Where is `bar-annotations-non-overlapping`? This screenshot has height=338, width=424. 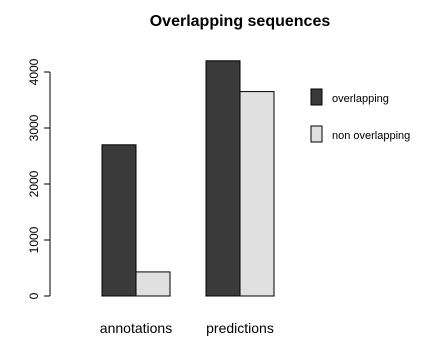
bar-annotations-non-overlapping is located at coordinates (153, 284).